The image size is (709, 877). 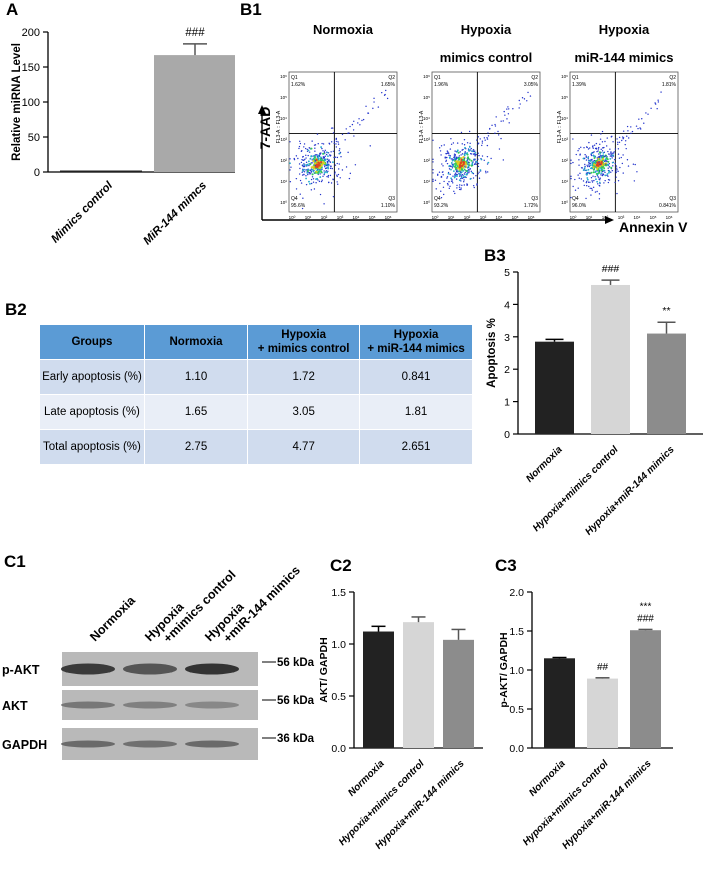 I want to click on bar, so click(x=554, y=387).